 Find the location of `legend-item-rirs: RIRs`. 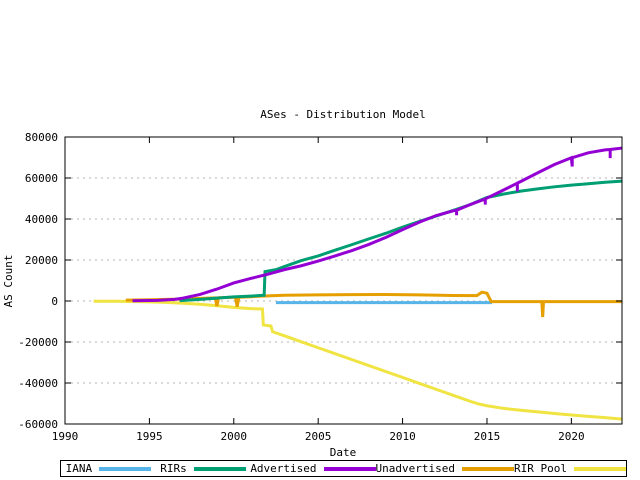

legend-item-rirs: RIRs is located at coordinates (203, 468).